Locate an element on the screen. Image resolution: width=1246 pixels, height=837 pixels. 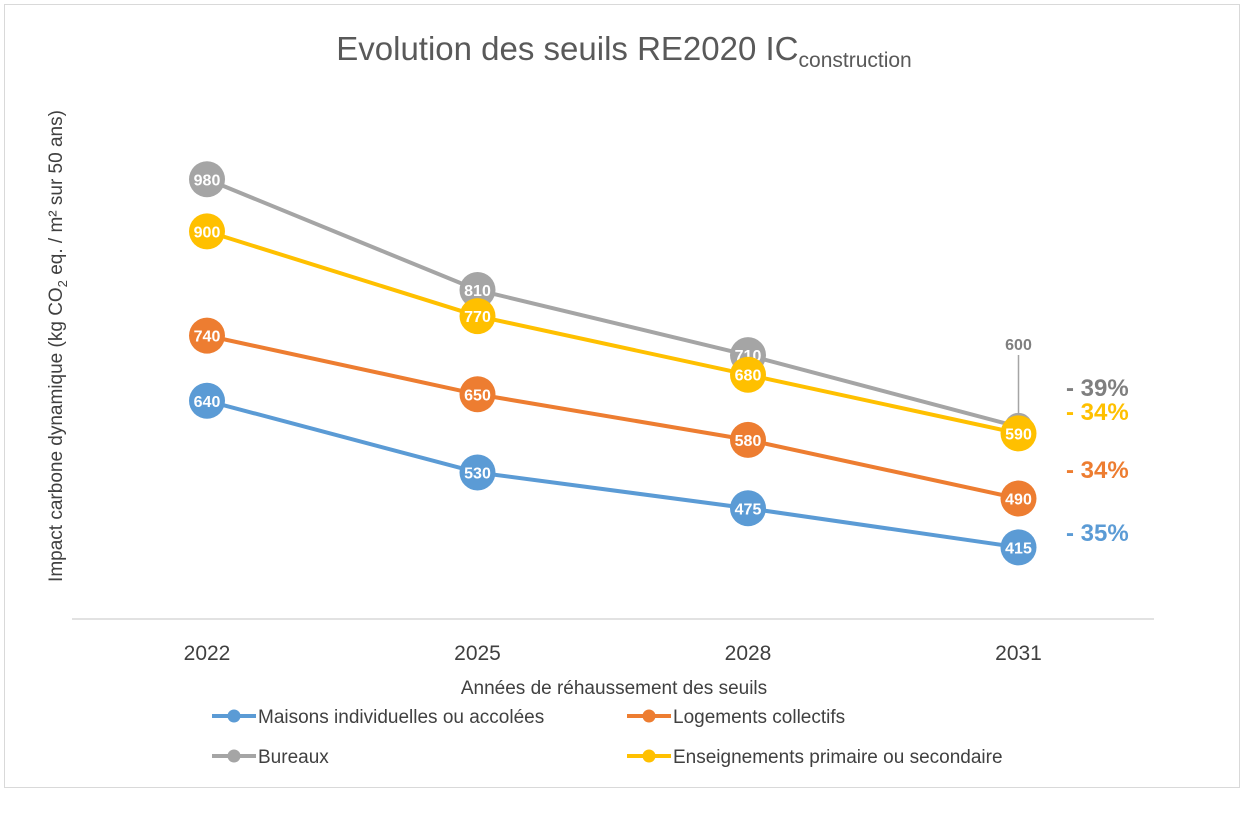
series-3-data-label-1: 770 is located at coordinates (477, 317).